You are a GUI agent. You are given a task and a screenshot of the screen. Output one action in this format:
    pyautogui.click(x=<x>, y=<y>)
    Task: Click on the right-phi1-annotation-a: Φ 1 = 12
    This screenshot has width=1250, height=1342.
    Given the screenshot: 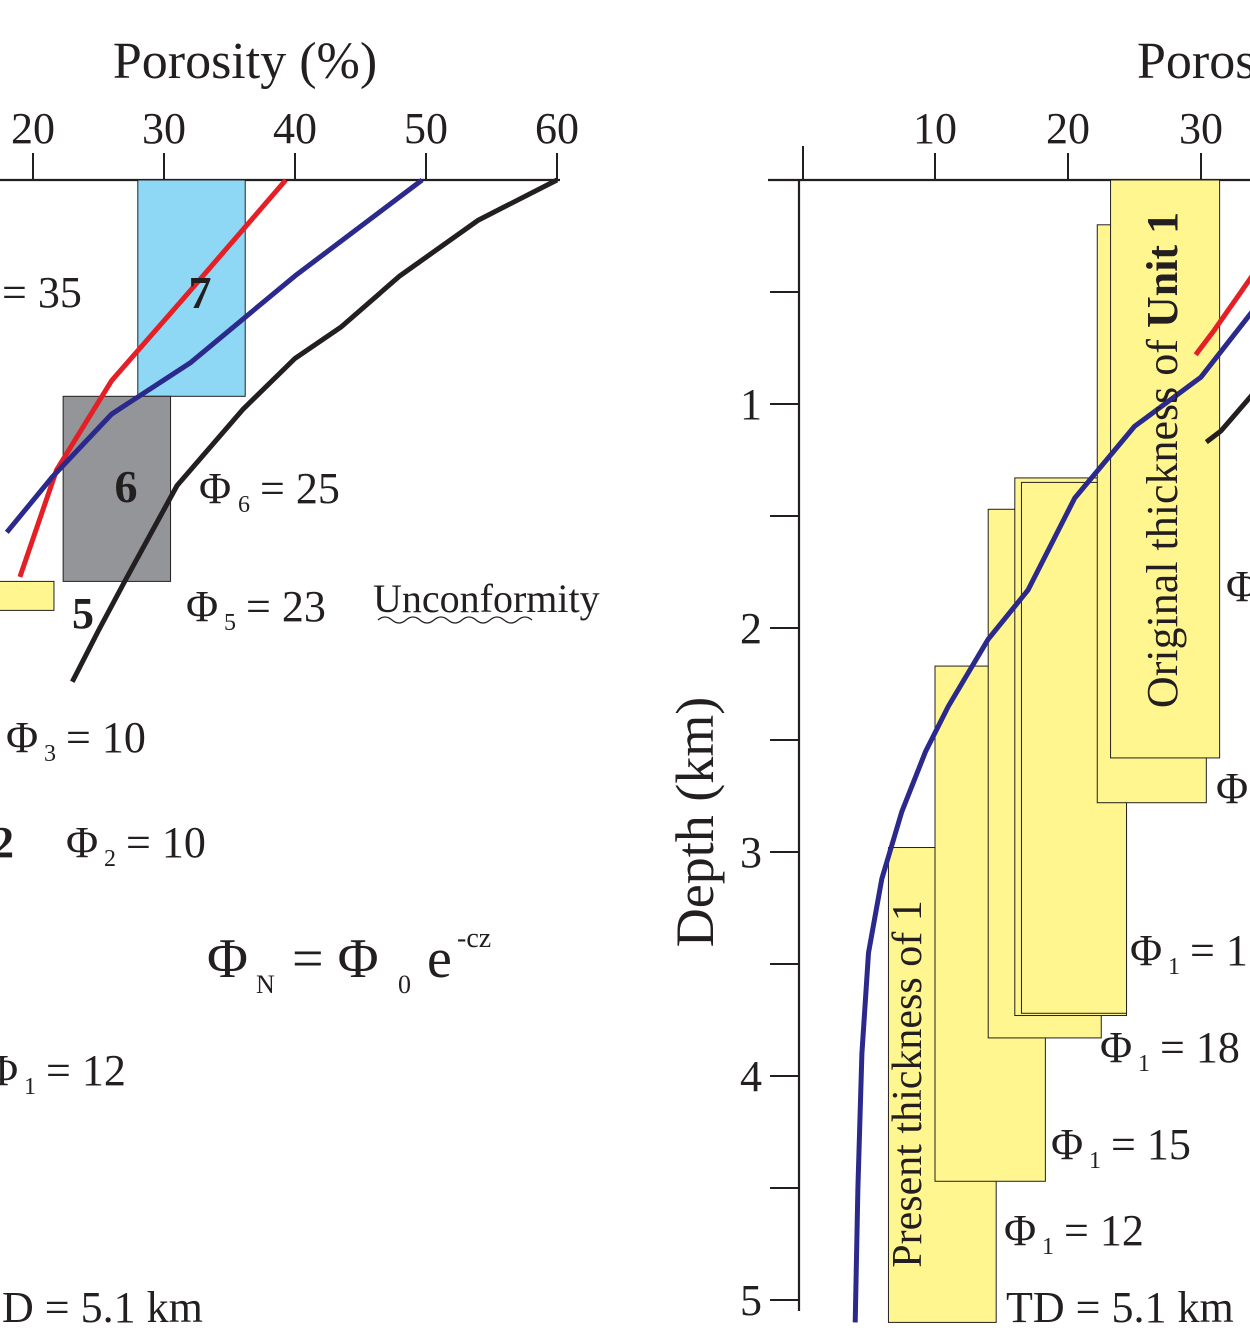 What is the action you would take?
    pyautogui.click(x=1074, y=1233)
    